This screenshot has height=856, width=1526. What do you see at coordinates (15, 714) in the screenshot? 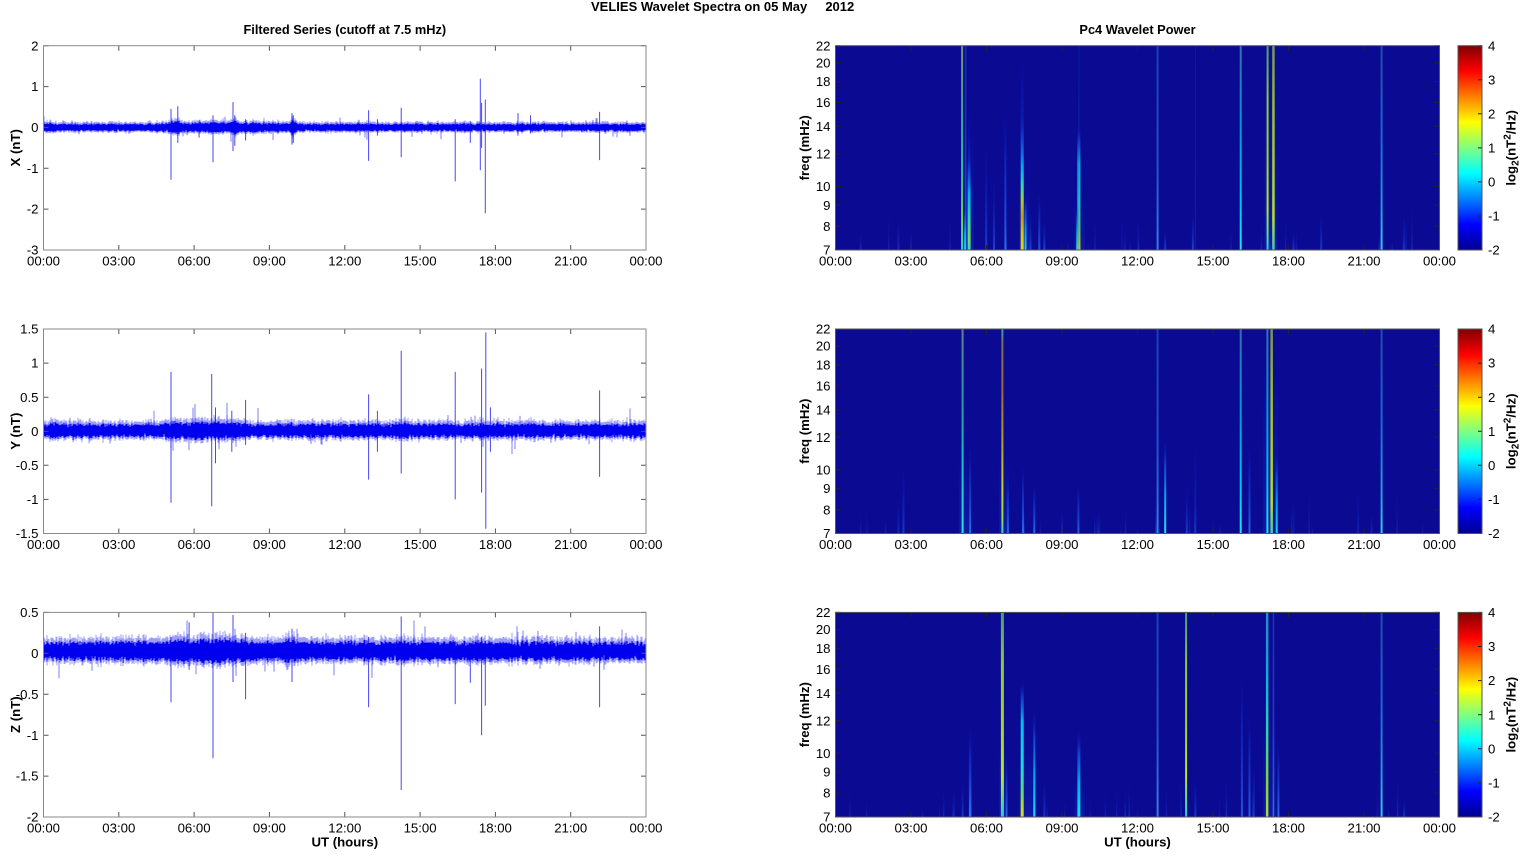
I see `svg-text: Z (nT)` at bounding box center [15, 714].